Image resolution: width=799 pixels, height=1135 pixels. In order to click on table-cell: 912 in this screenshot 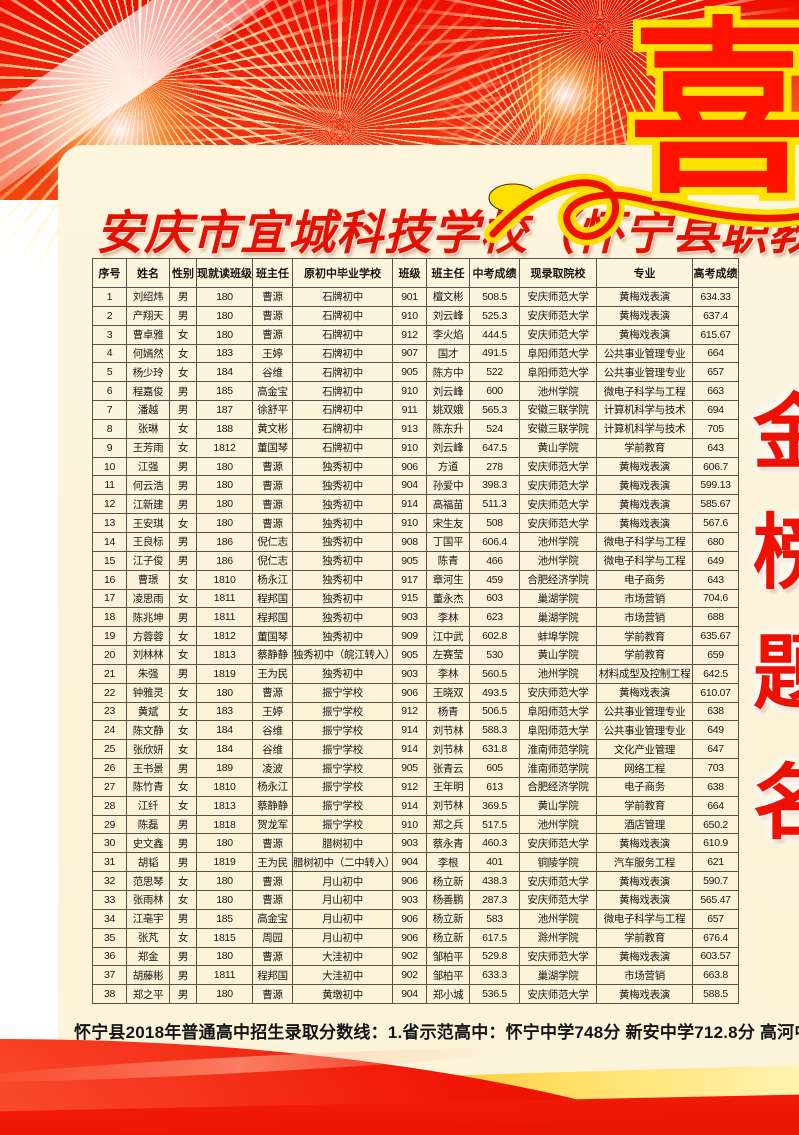, I will do `click(409, 711)`.